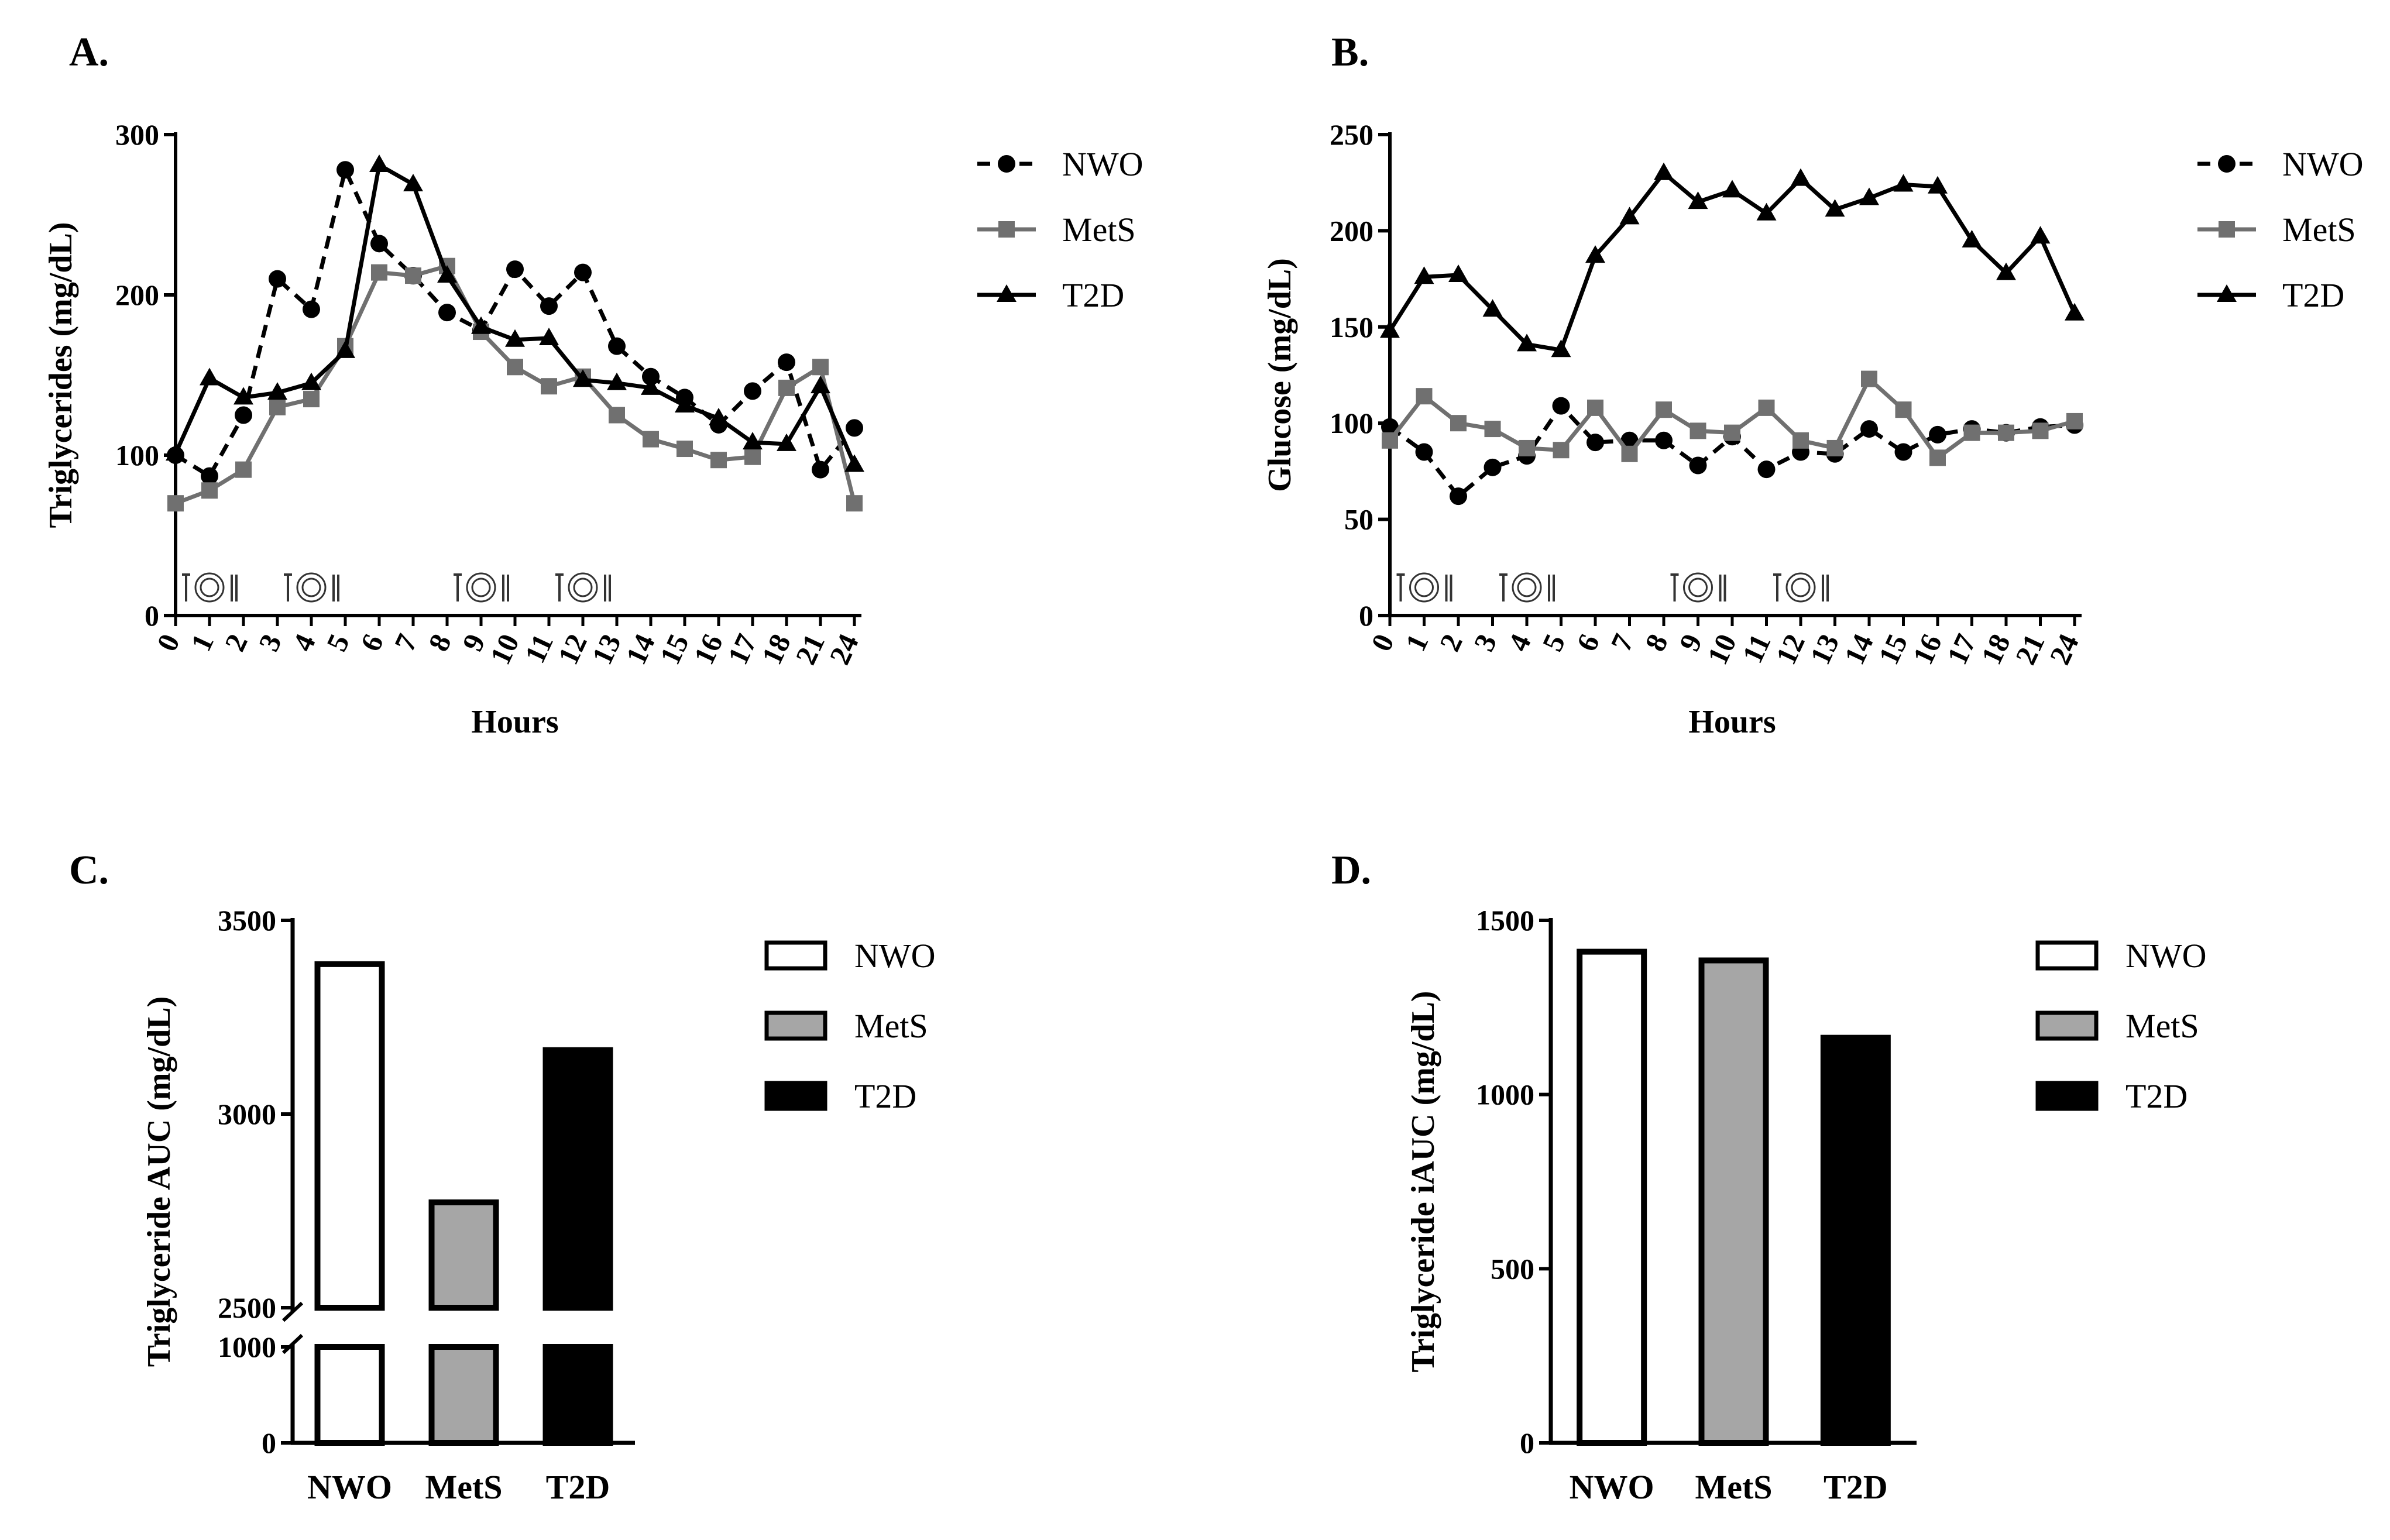  I want to click on x-tick-label: 17, so click(1962, 649).